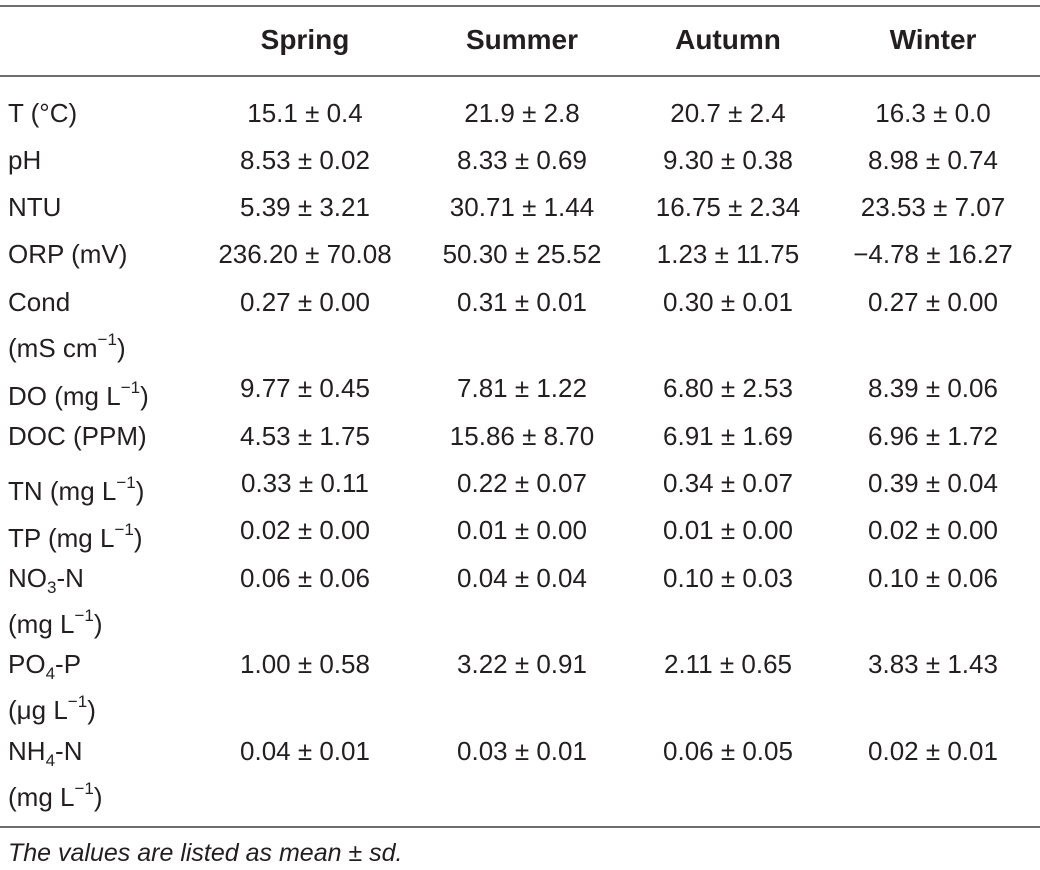 The width and height of the screenshot is (1040, 870). Describe the element at coordinates (728, 113) in the screenshot. I see `cell-autumn: 20.7 ± 2.4` at that location.